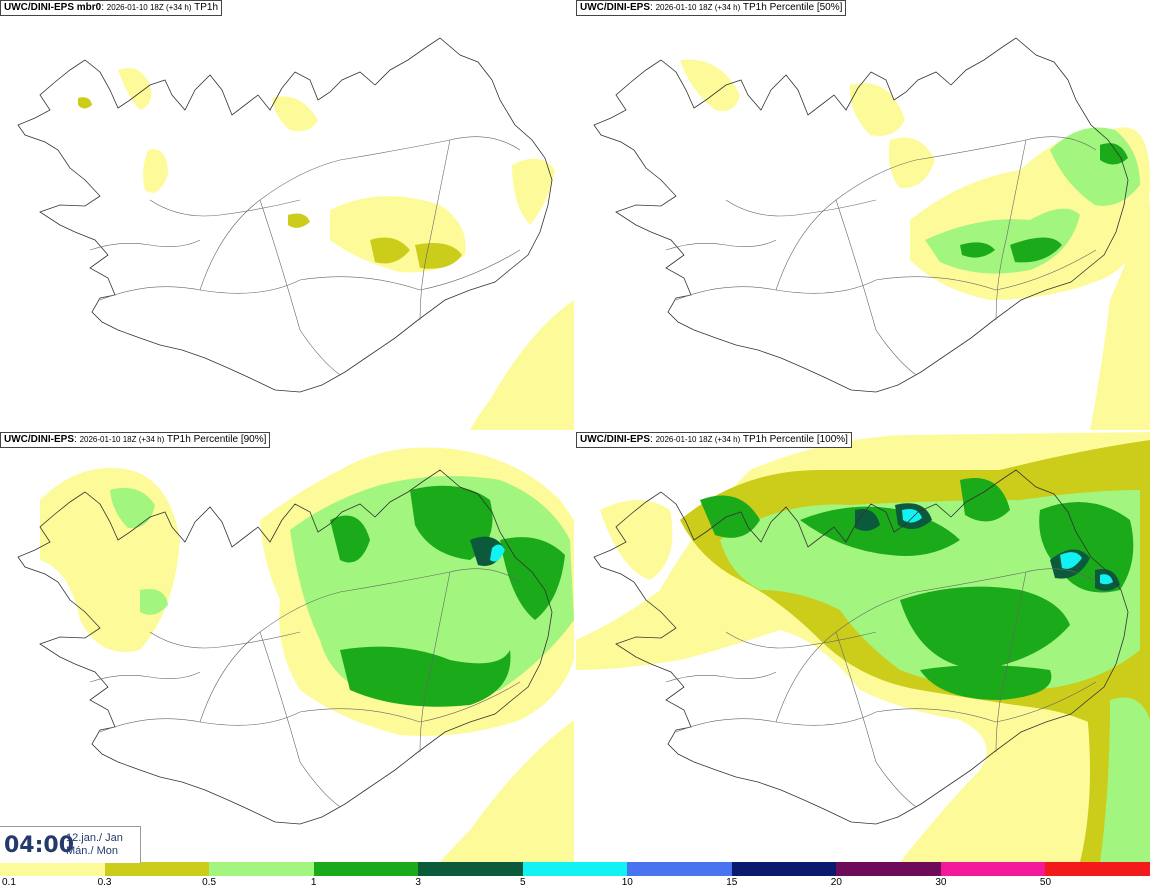 This screenshot has height=891, width=1150. Describe the element at coordinates (92, 851) in the screenshot. I see `valid-weekday: Mán./ Mon` at that location.